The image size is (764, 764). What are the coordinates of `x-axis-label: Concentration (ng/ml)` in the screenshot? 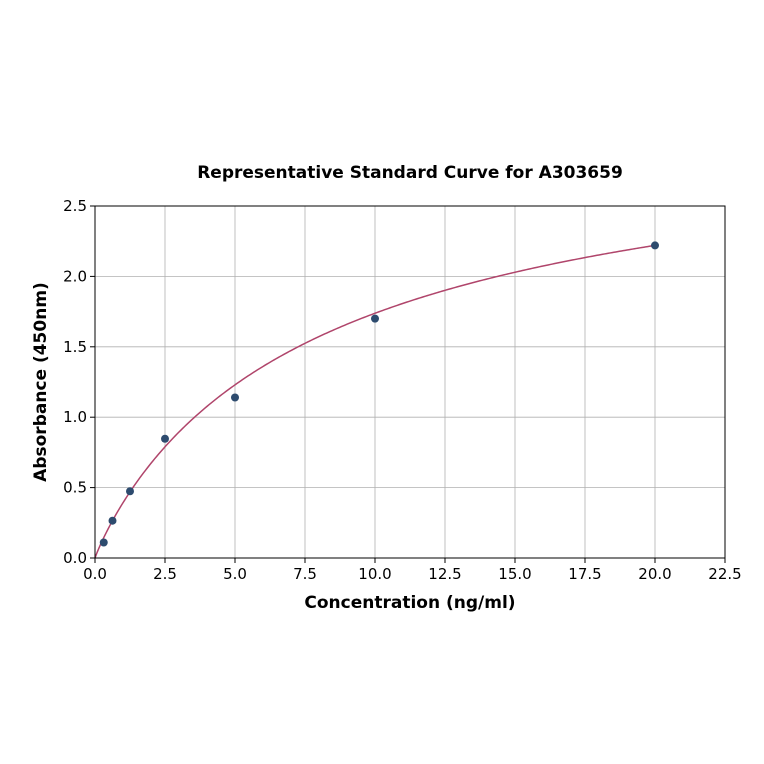 It's located at (409, 603).